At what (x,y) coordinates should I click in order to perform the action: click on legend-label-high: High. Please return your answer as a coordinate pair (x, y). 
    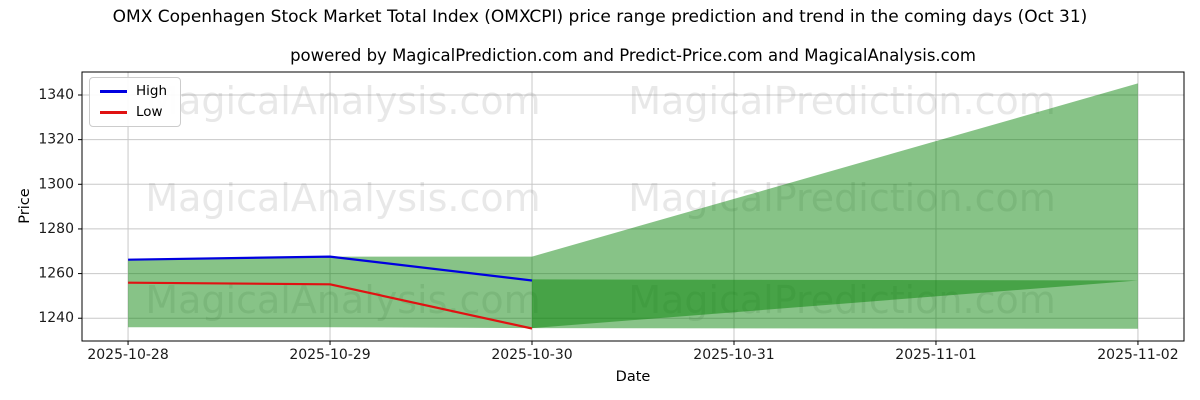
    Looking at the image, I should click on (152, 91).